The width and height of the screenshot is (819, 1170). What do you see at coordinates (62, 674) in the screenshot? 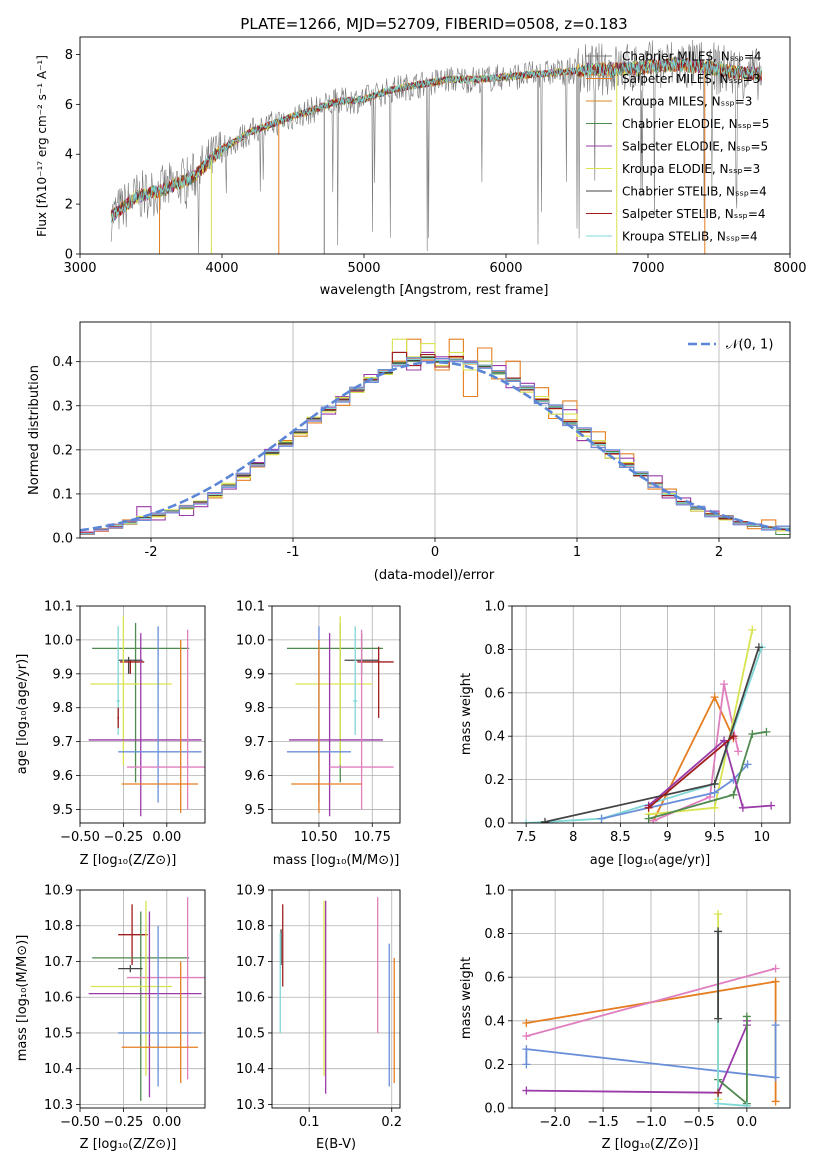
I see `y-tick-label: 9.9` at bounding box center [62, 674].